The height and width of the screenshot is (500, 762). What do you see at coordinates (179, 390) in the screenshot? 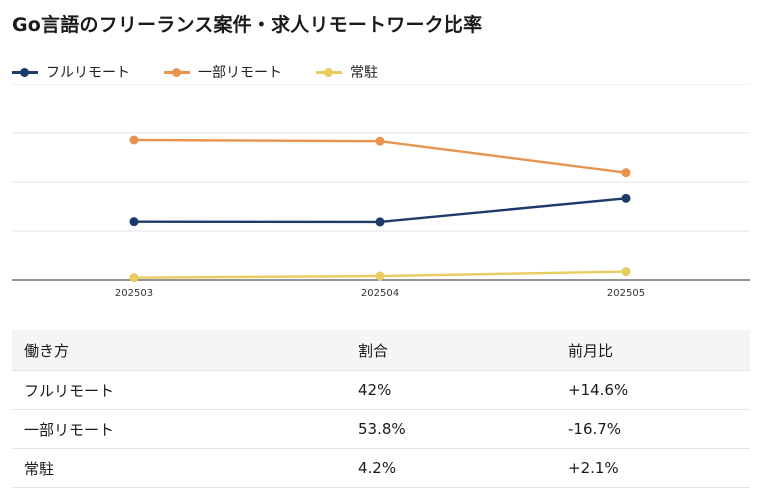
I see `table-cell-work-style: フルリモート` at bounding box center [179, 390].